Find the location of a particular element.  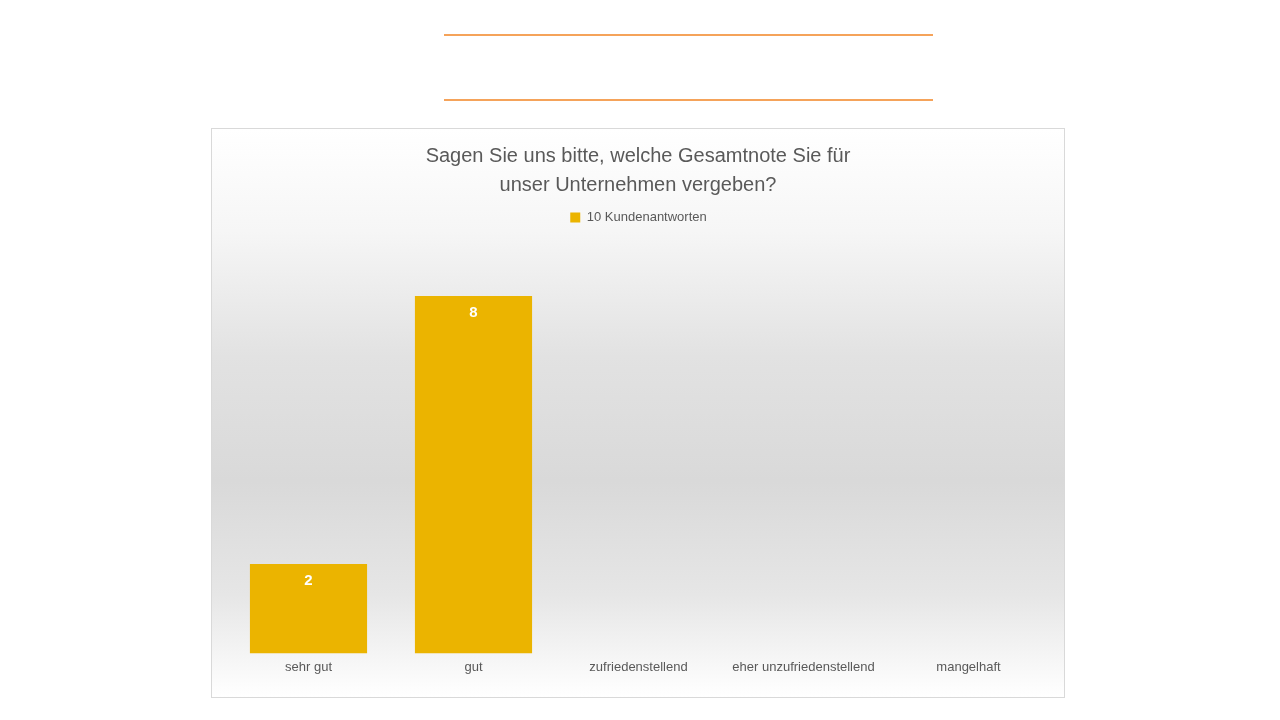

x-tick-label: zufriedenstellend is located at coordinates (638, 666).